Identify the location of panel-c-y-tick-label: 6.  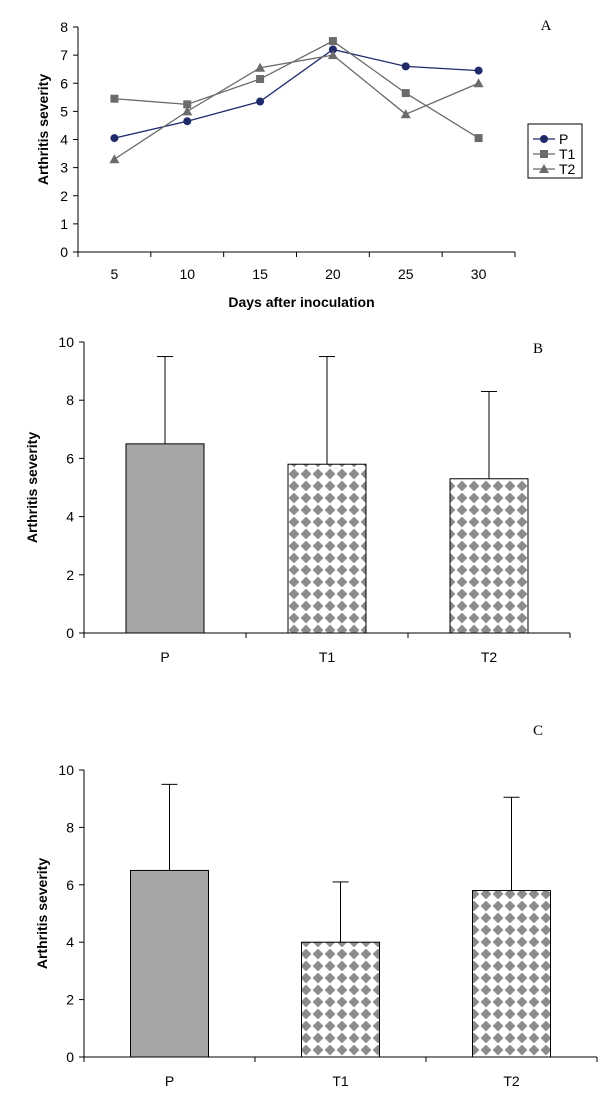
(70, 885).